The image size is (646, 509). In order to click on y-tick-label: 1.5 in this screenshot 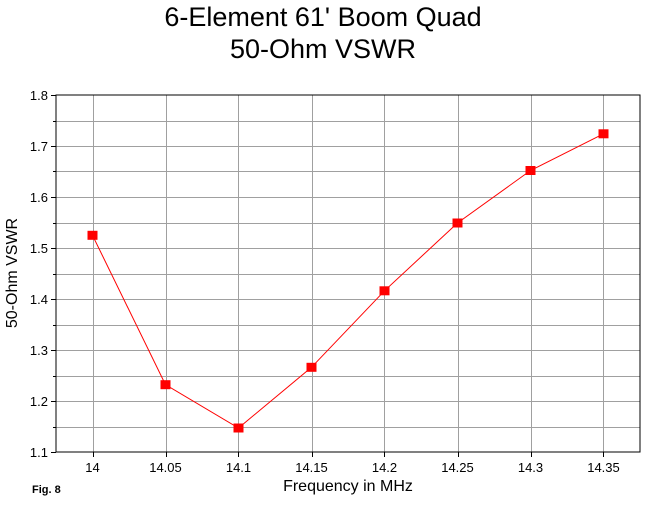, I will do `click(39, 248)`.